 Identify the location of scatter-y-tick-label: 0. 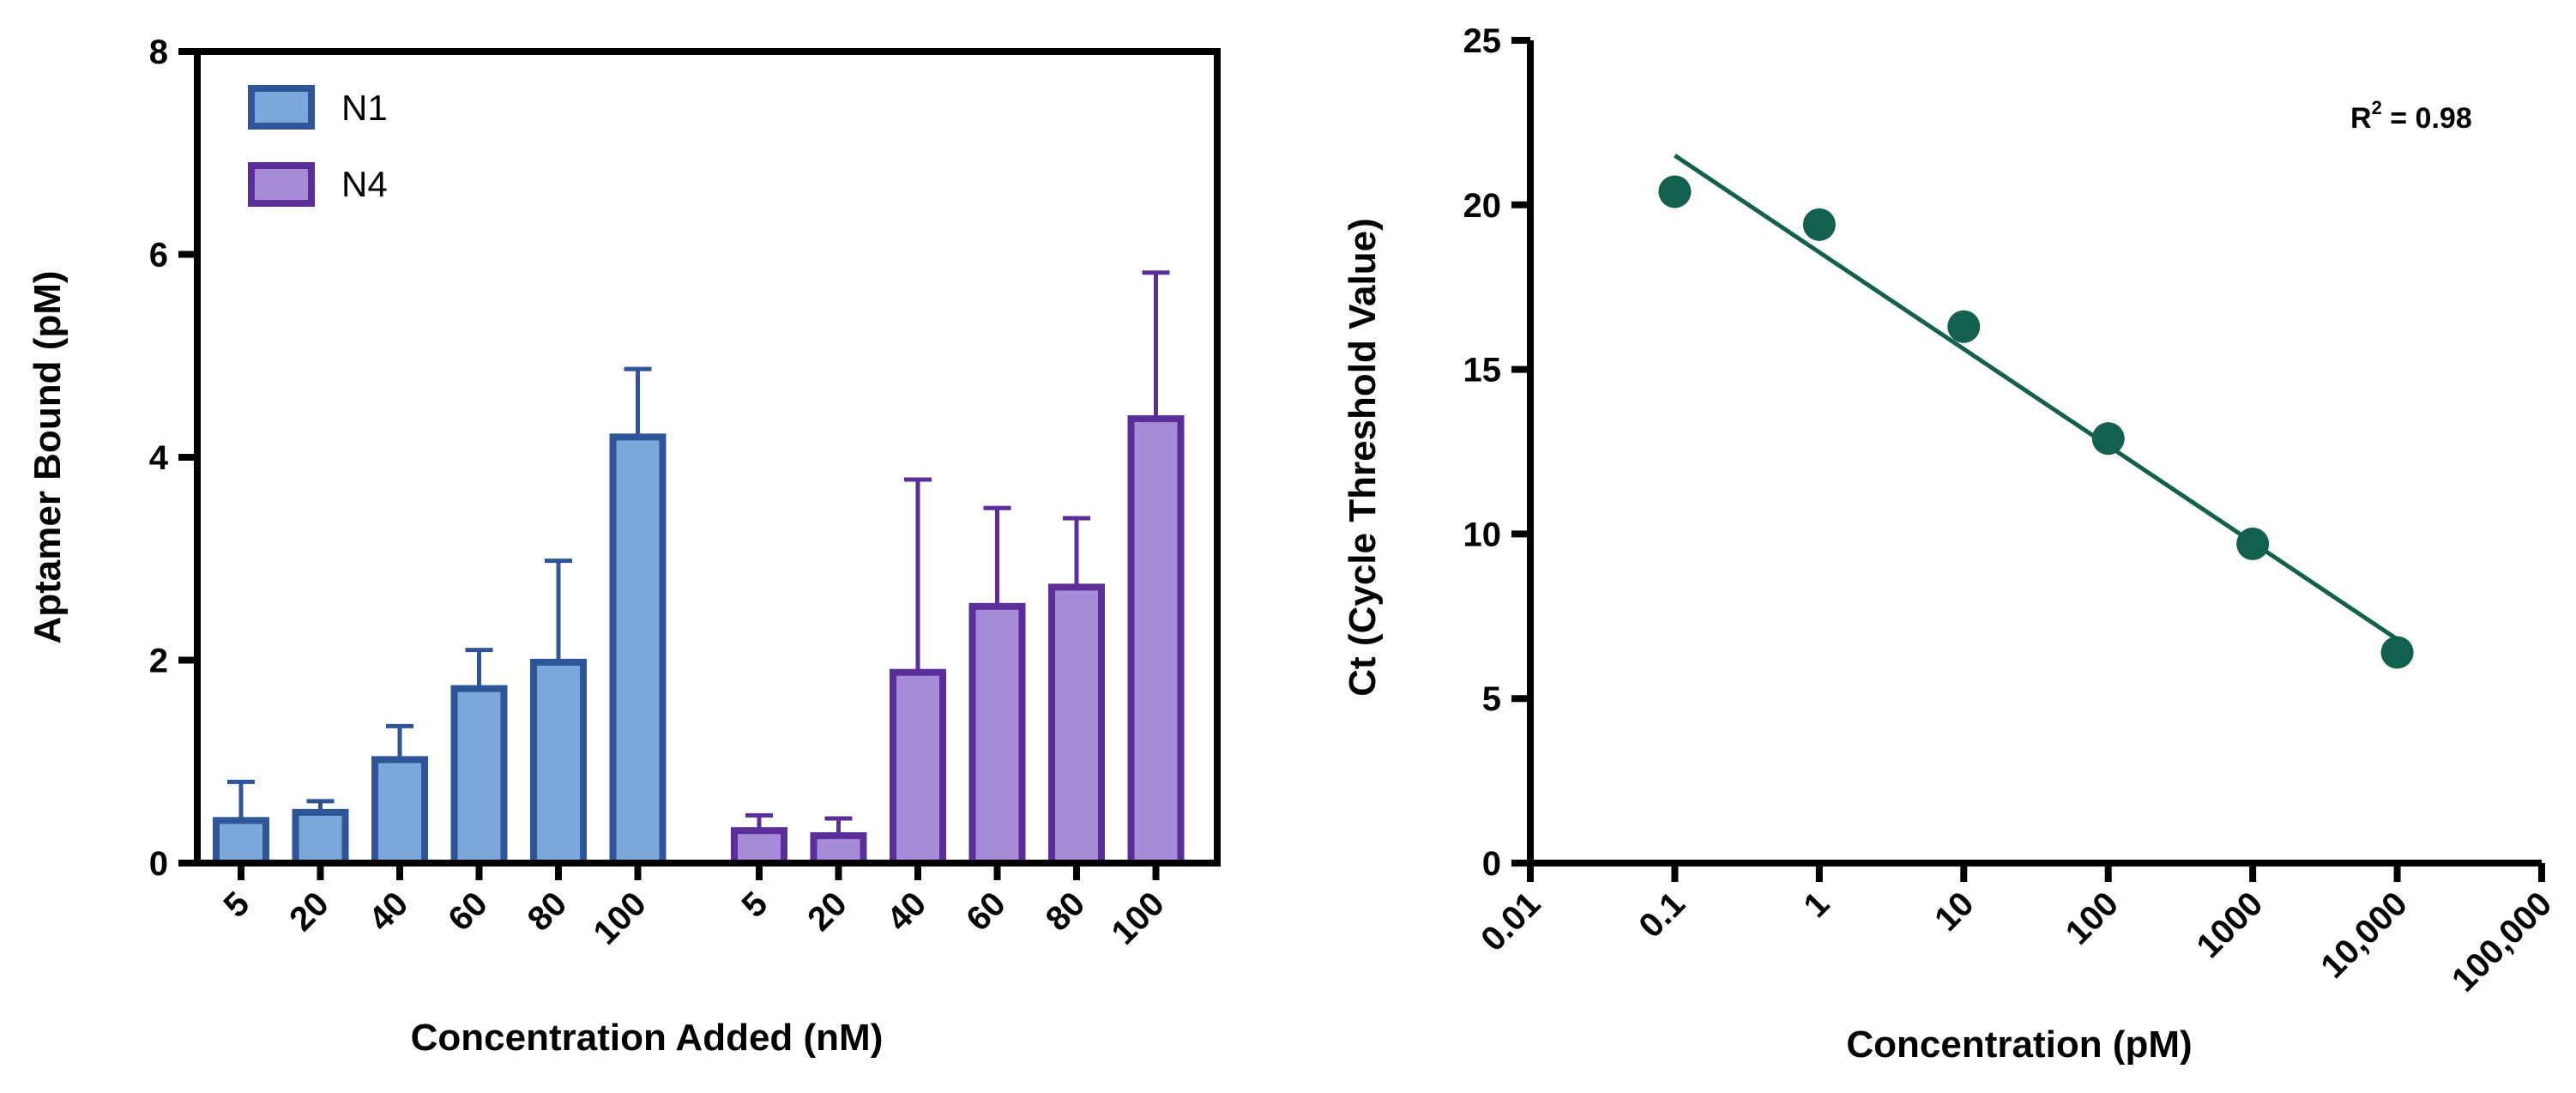
(1491, 864).